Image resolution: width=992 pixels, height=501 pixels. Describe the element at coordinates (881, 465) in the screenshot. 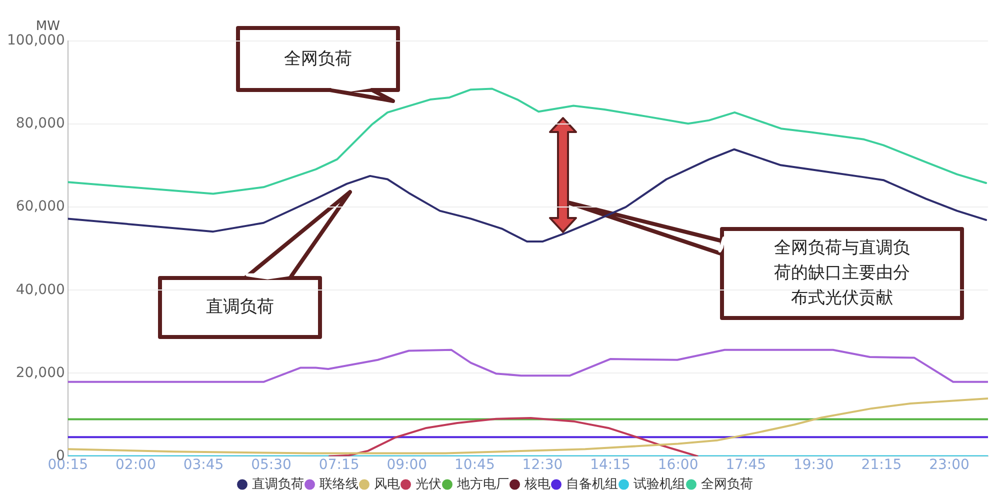

I see `x-tick-label: 21:15` at that location.